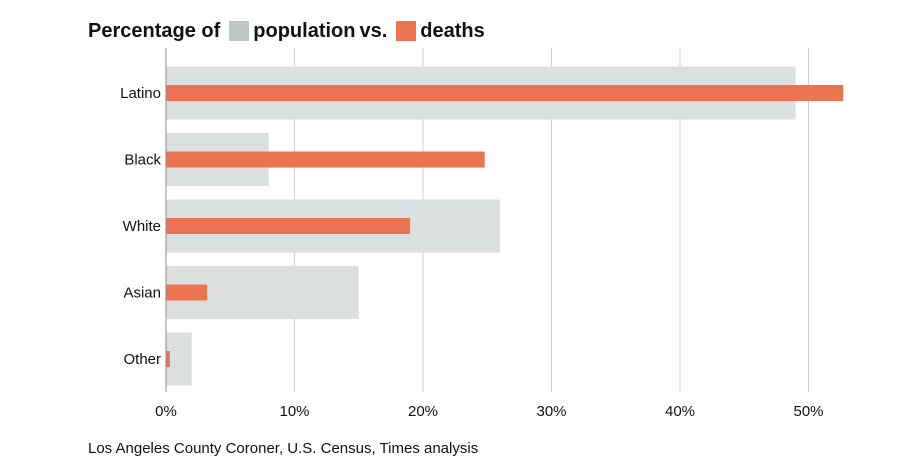 The image size is (900, 468). I want to click on tick-label-20: 20%, so click(423, 411).